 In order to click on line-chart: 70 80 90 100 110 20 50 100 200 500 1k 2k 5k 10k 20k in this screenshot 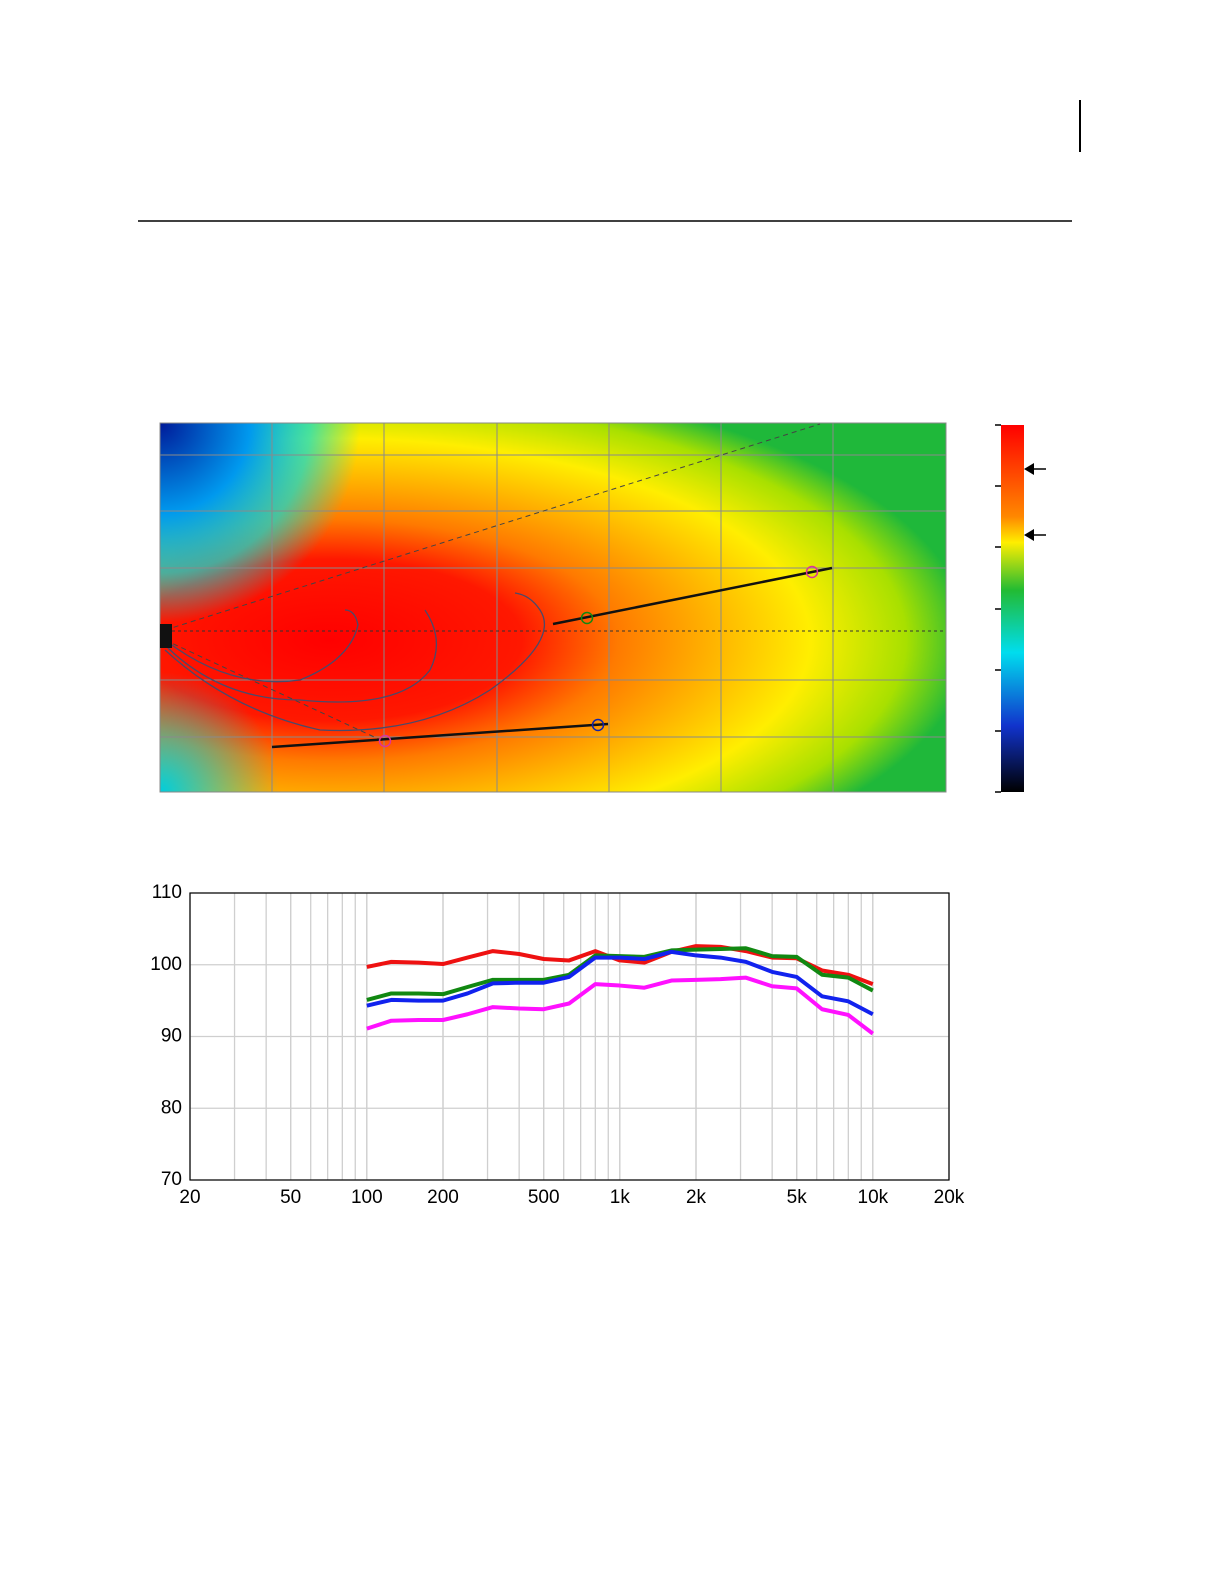, I will do `click(557, 1045)`.